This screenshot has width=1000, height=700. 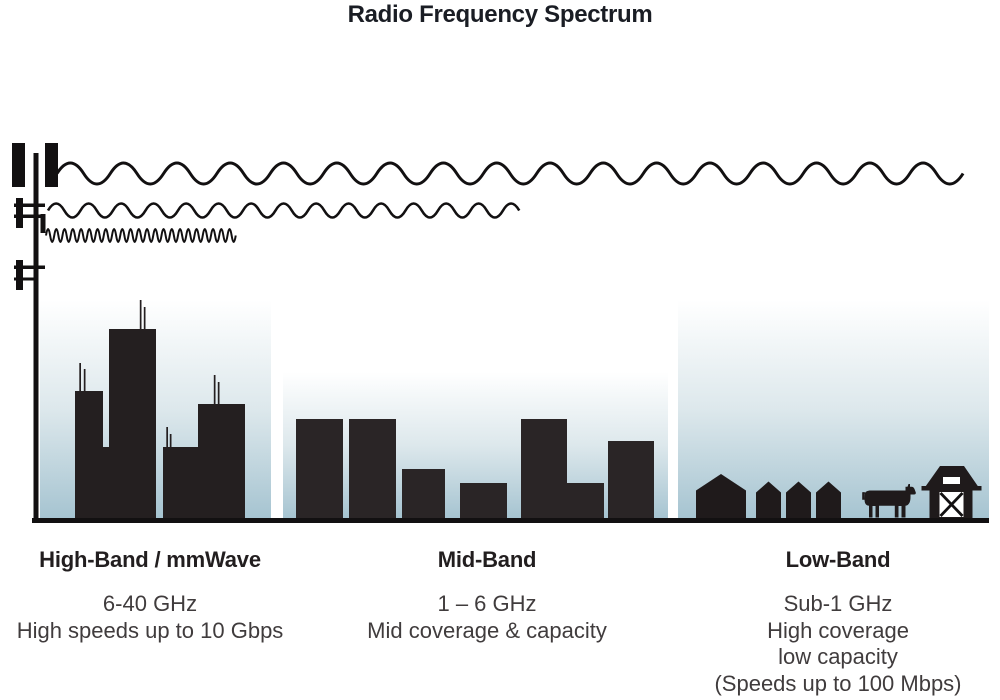 I want to click on barn-loft-window, so click(x=951, y=480).